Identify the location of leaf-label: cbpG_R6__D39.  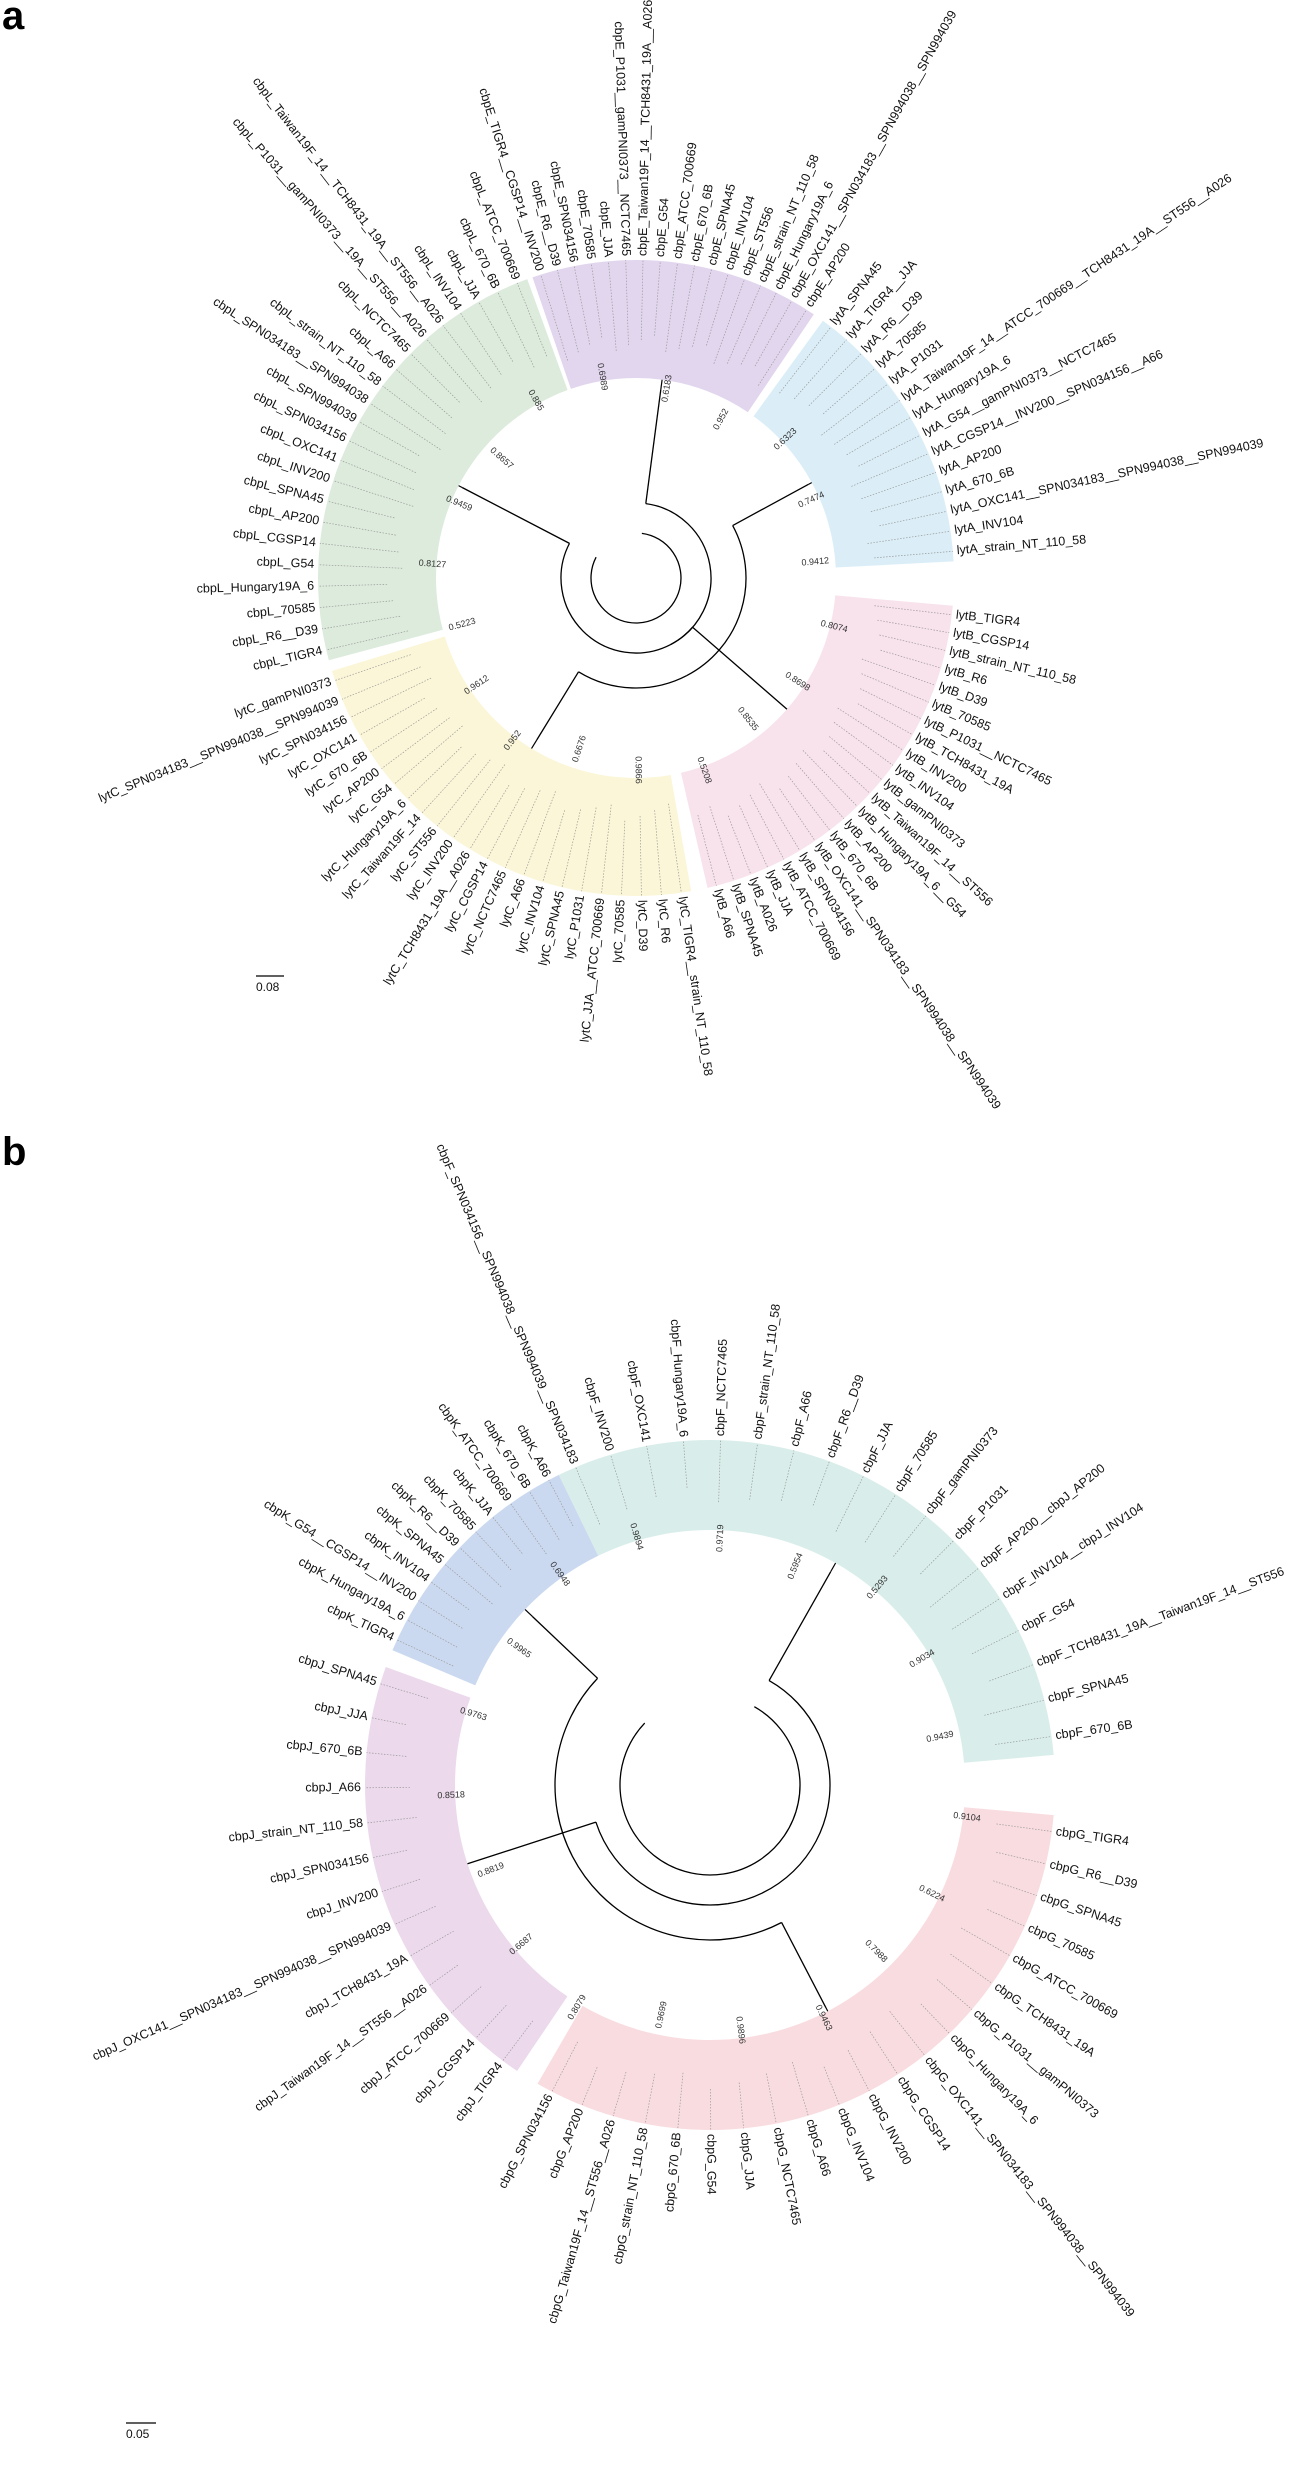
(1093, 1874).